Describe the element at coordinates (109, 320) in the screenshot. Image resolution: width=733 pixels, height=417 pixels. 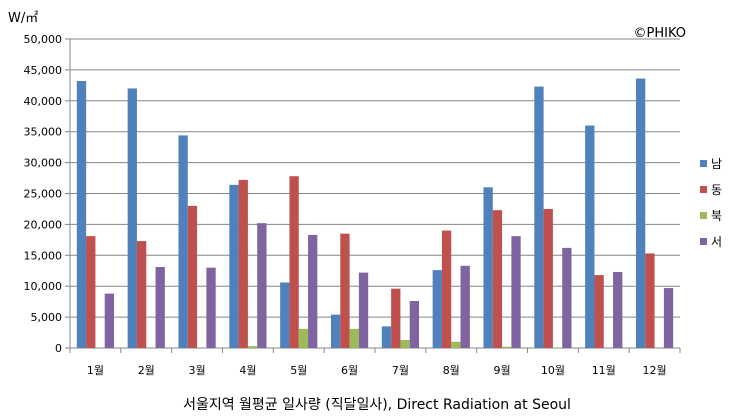
I see `bar-서-1월` at that location.